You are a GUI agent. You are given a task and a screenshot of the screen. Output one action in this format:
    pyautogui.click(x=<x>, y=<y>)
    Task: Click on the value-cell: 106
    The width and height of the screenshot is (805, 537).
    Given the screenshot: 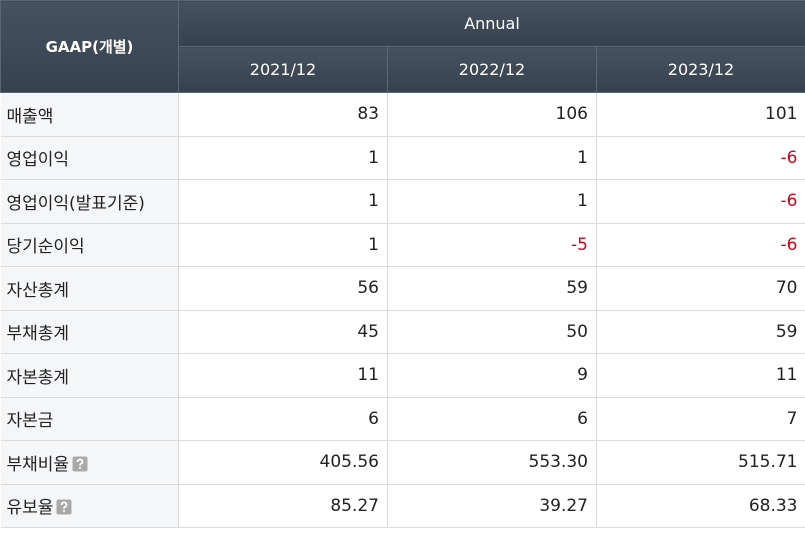 What is the action you would take?
    pyautogui.click(x=492, y=114)
    